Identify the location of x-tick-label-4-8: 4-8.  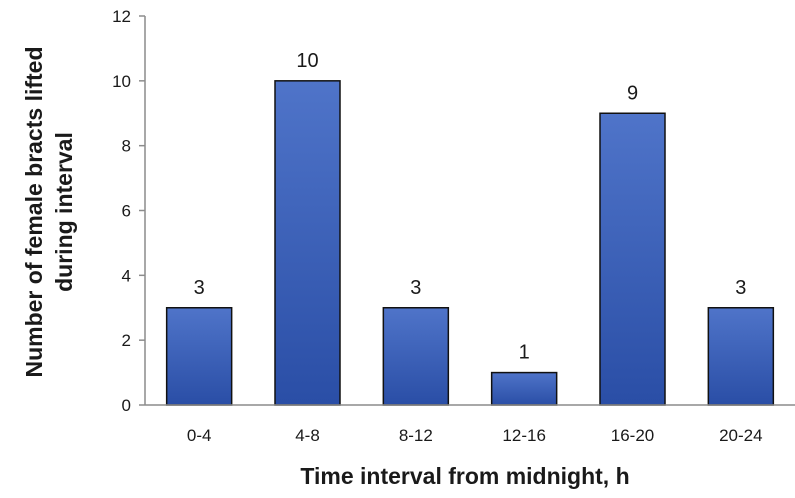
(307, 435).